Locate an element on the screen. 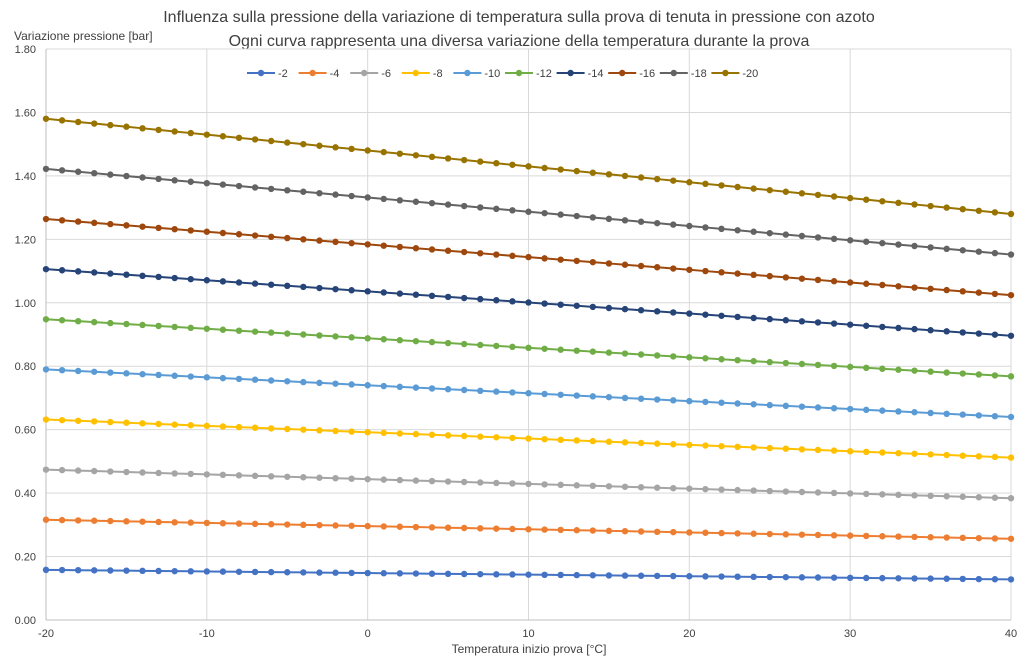  legend-marker is located at coordinates (725, 73).